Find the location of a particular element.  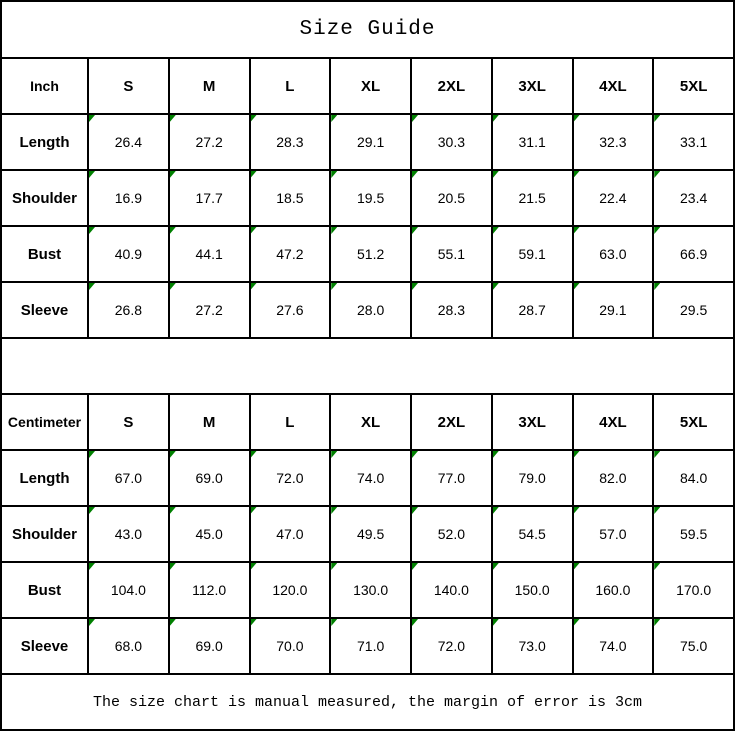

size-value-cell: 31.1 is located at coordinates (532, 142).